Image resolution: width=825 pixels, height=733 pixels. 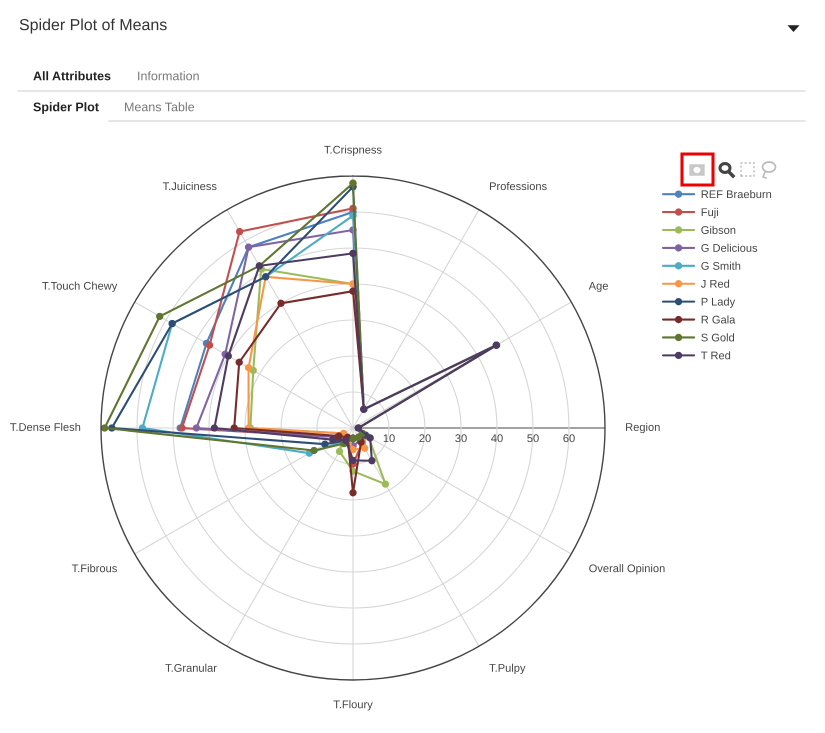 I want to click on legend-label: R Gala, so click(x=719, y=319).